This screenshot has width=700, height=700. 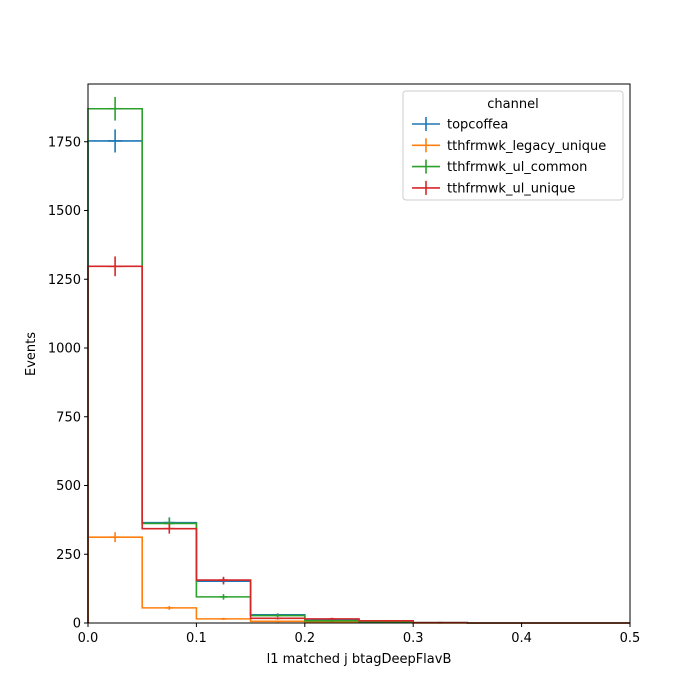 I want to click on legend-label: tthfrmwk_ul_unique, so click(x=511, y=188).